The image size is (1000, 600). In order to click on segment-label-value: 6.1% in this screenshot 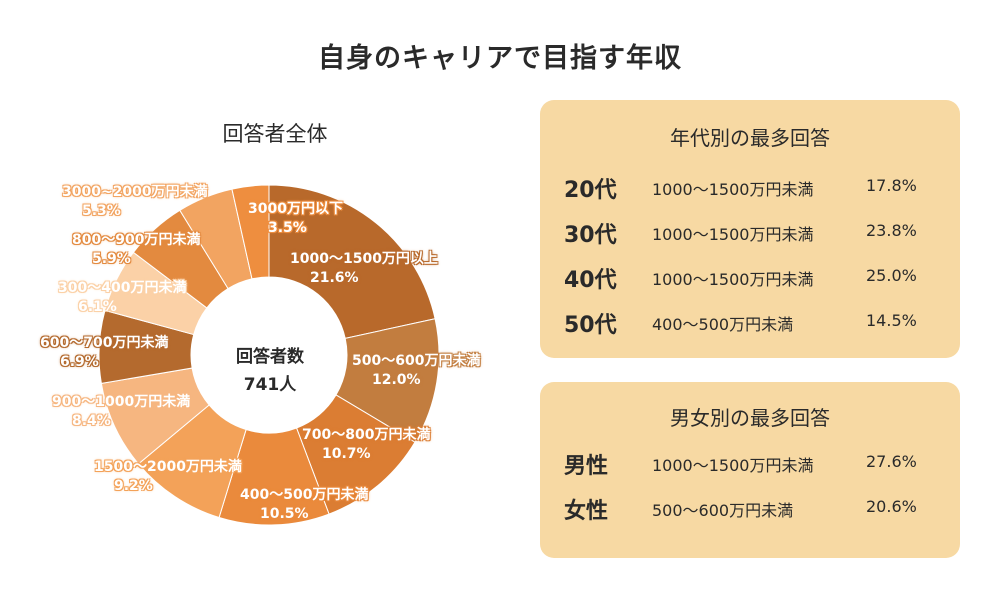, I will do `click(97, 307)`.